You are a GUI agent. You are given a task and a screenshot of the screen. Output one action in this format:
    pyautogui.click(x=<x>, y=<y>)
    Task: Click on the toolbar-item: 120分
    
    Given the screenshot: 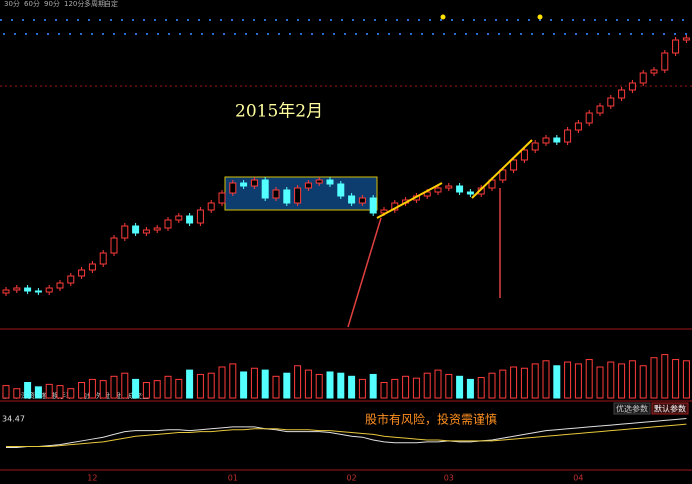 What is the action you would take?
    pyautogui.click(x=74, y=4)
    